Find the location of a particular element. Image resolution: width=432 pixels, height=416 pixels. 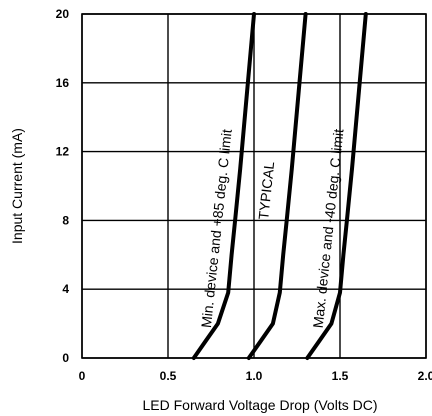

y-tick-label: 20 is located at coordinates (63, 14).